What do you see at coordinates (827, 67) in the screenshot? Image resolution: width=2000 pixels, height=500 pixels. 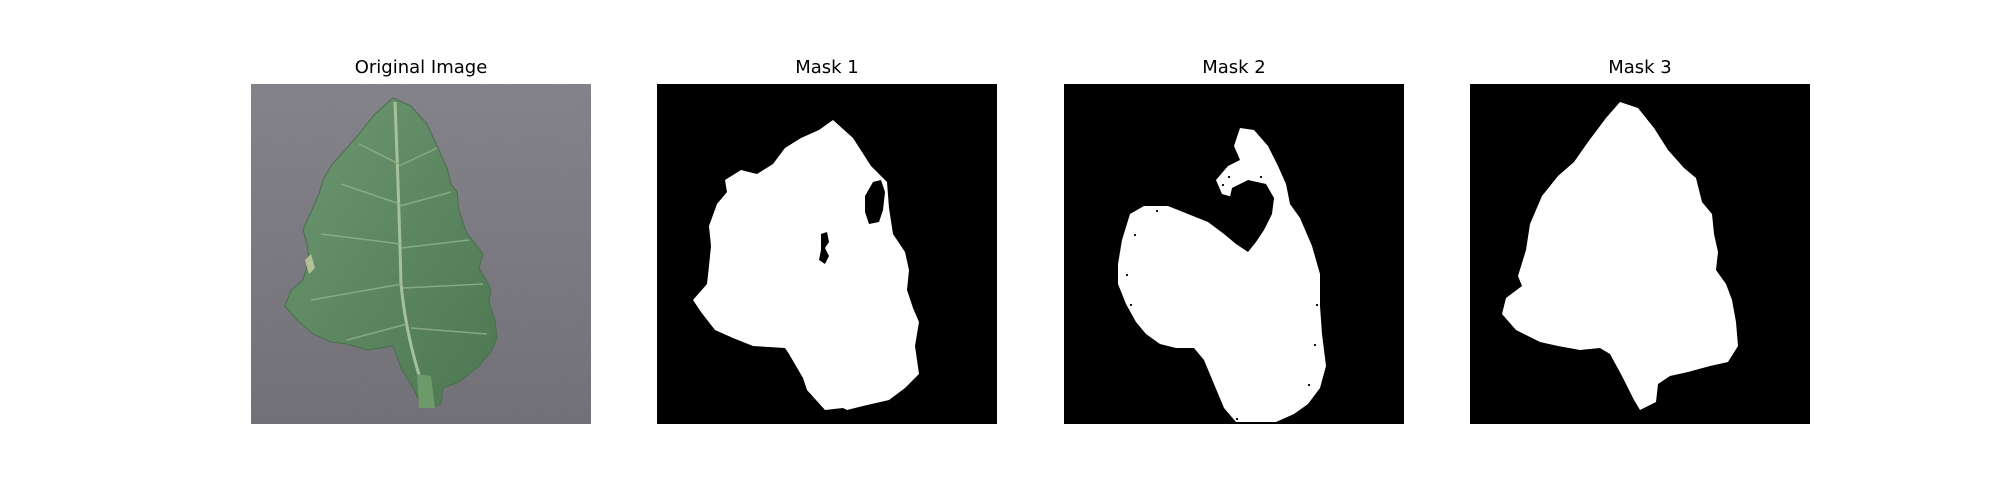 I see `panel-title: Mask 1` at bounding box center [827, 67].